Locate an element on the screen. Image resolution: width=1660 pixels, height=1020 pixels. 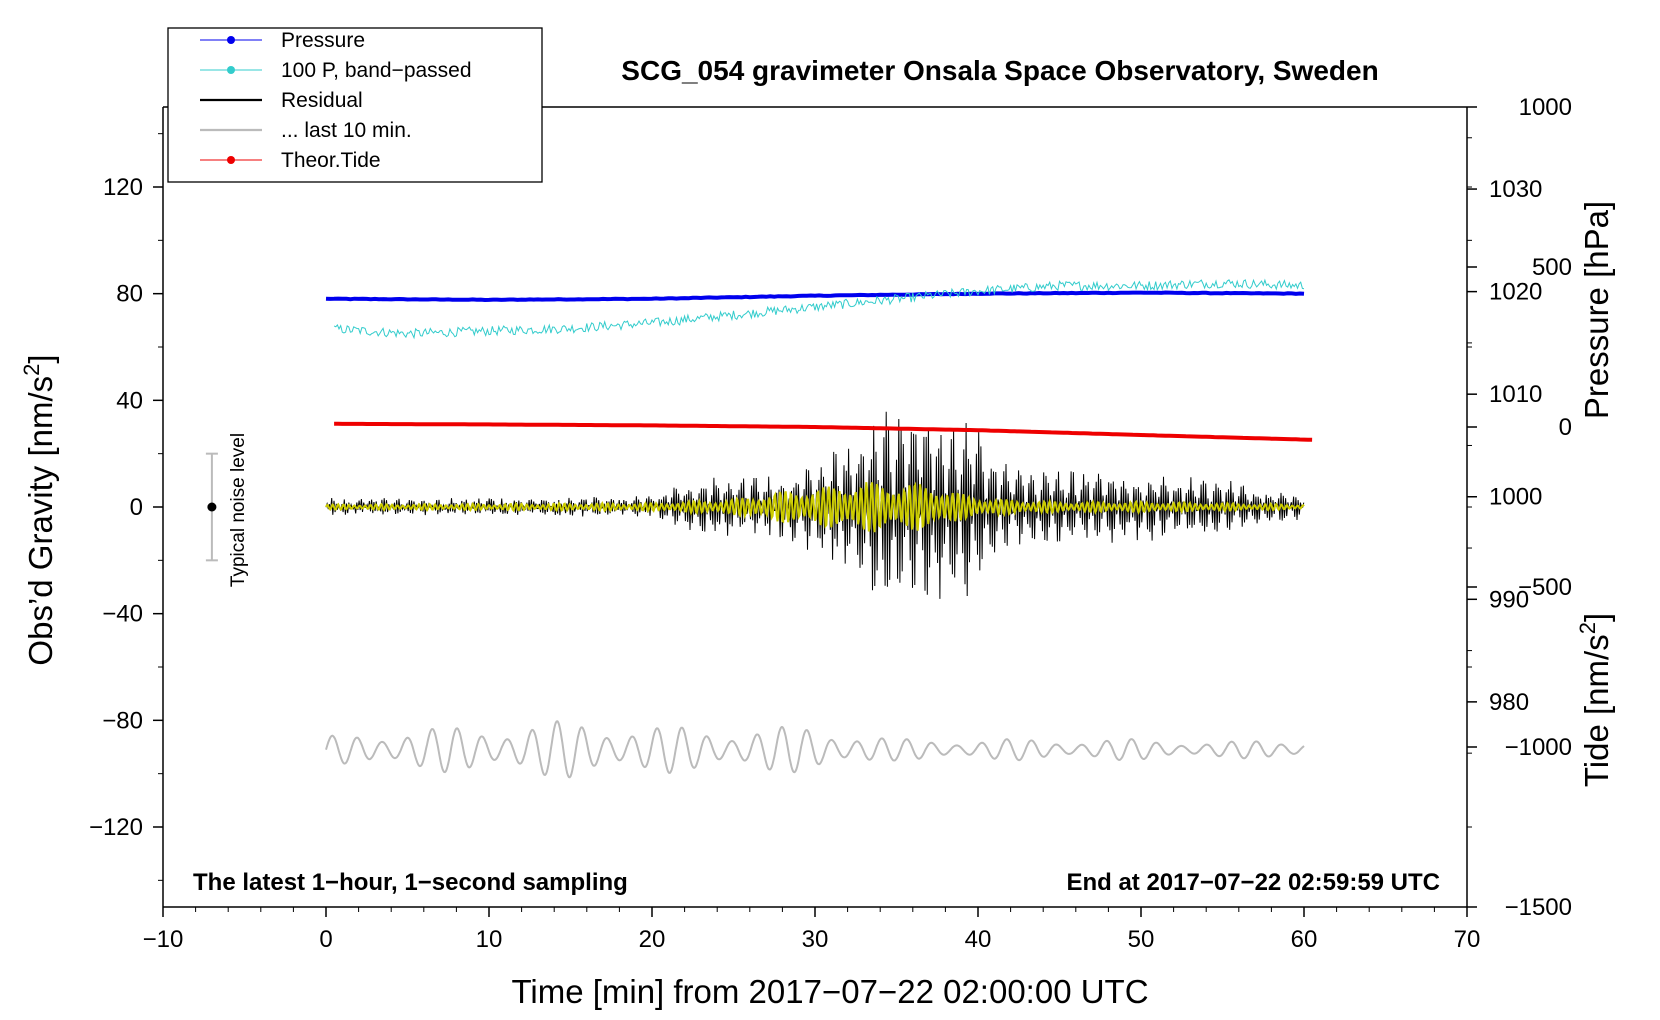
x-tick-label: 30 is located at coordinates (815, 939).